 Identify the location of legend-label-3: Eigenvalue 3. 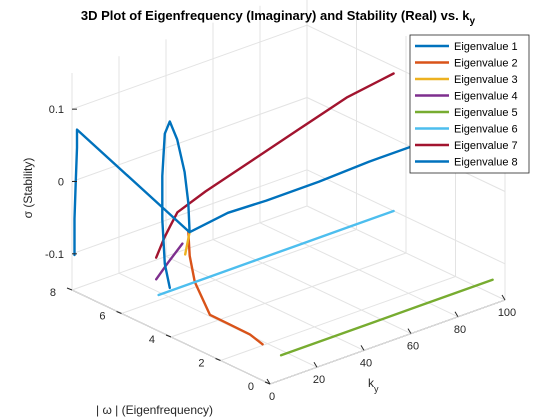
(486, 80).